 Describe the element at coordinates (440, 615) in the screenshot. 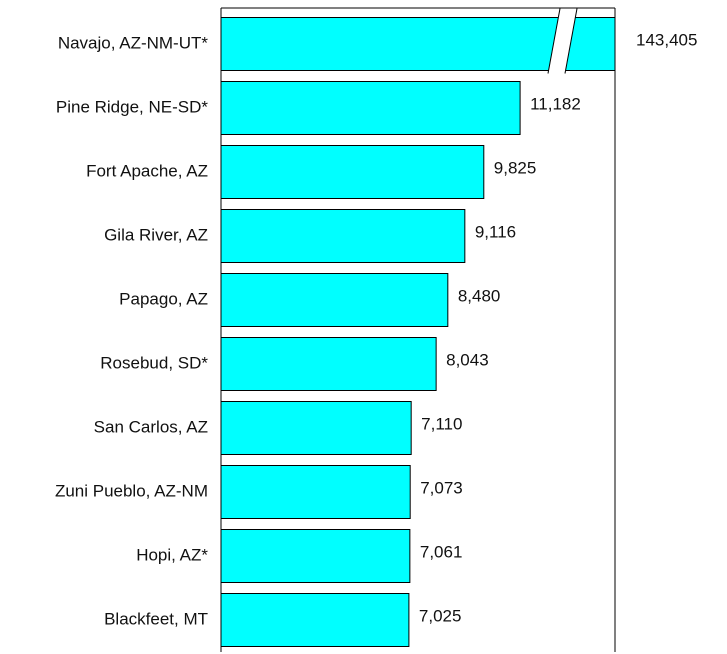

I see `value-label: 7,025` at that location.